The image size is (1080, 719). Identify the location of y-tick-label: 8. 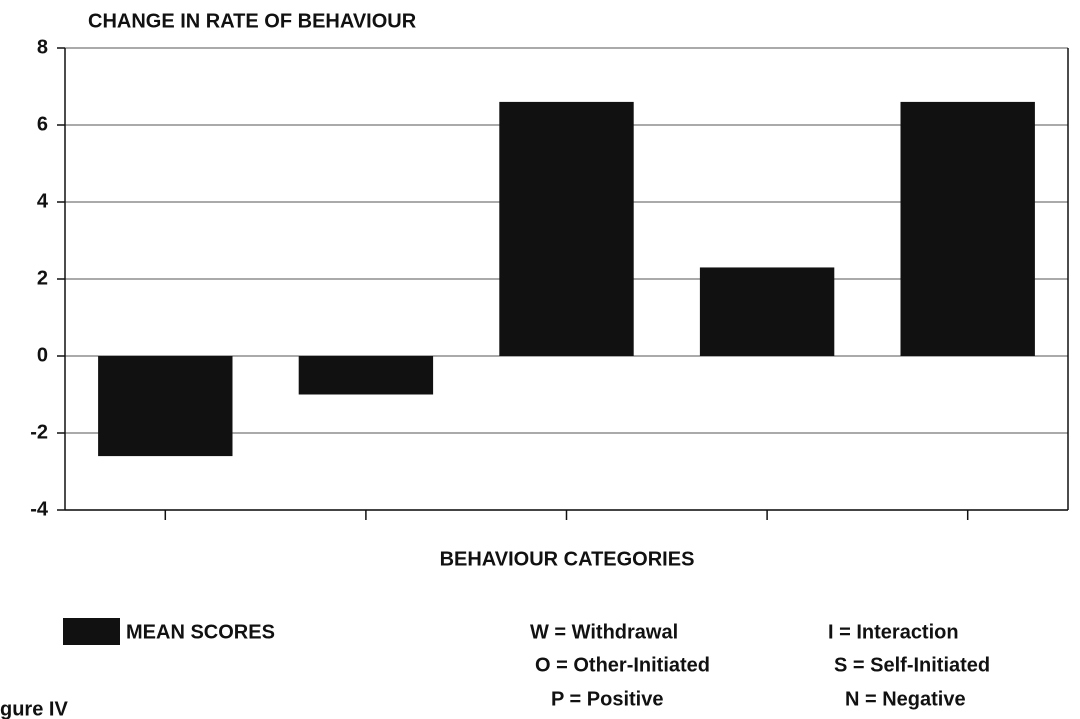
(42, 47).